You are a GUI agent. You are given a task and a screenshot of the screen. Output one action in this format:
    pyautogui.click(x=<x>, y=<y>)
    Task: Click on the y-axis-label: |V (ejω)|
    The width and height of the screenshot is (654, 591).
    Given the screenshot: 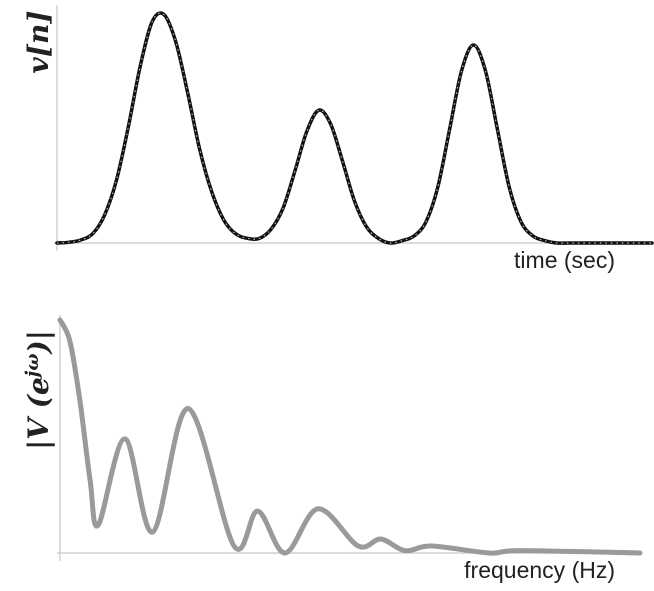 What is the action you would take?
    pyautogui.click(x=38, y=390)
    